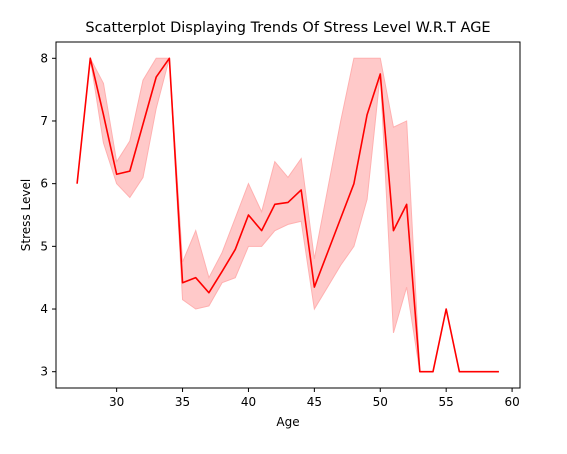 The width and height of the screenshot is (567, 454). I want to click on x-tick-label: 45, so click(314, 402).